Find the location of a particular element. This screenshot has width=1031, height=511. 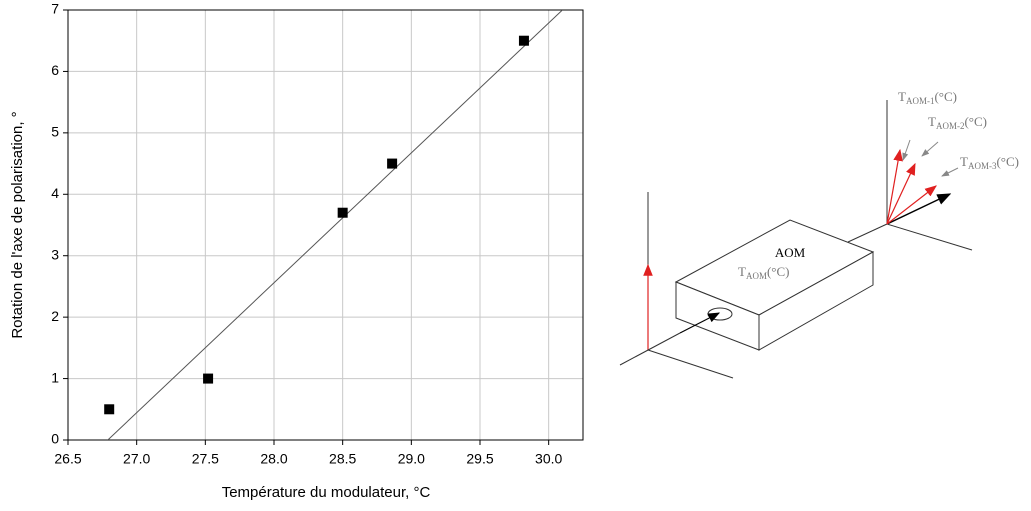

temperature-label: TAOM-2(°C) is located at coordinates (957, 122).